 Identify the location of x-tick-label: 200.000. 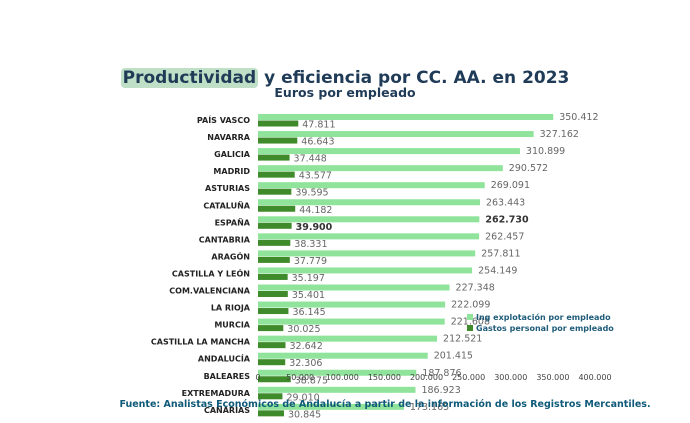
(426, 377).